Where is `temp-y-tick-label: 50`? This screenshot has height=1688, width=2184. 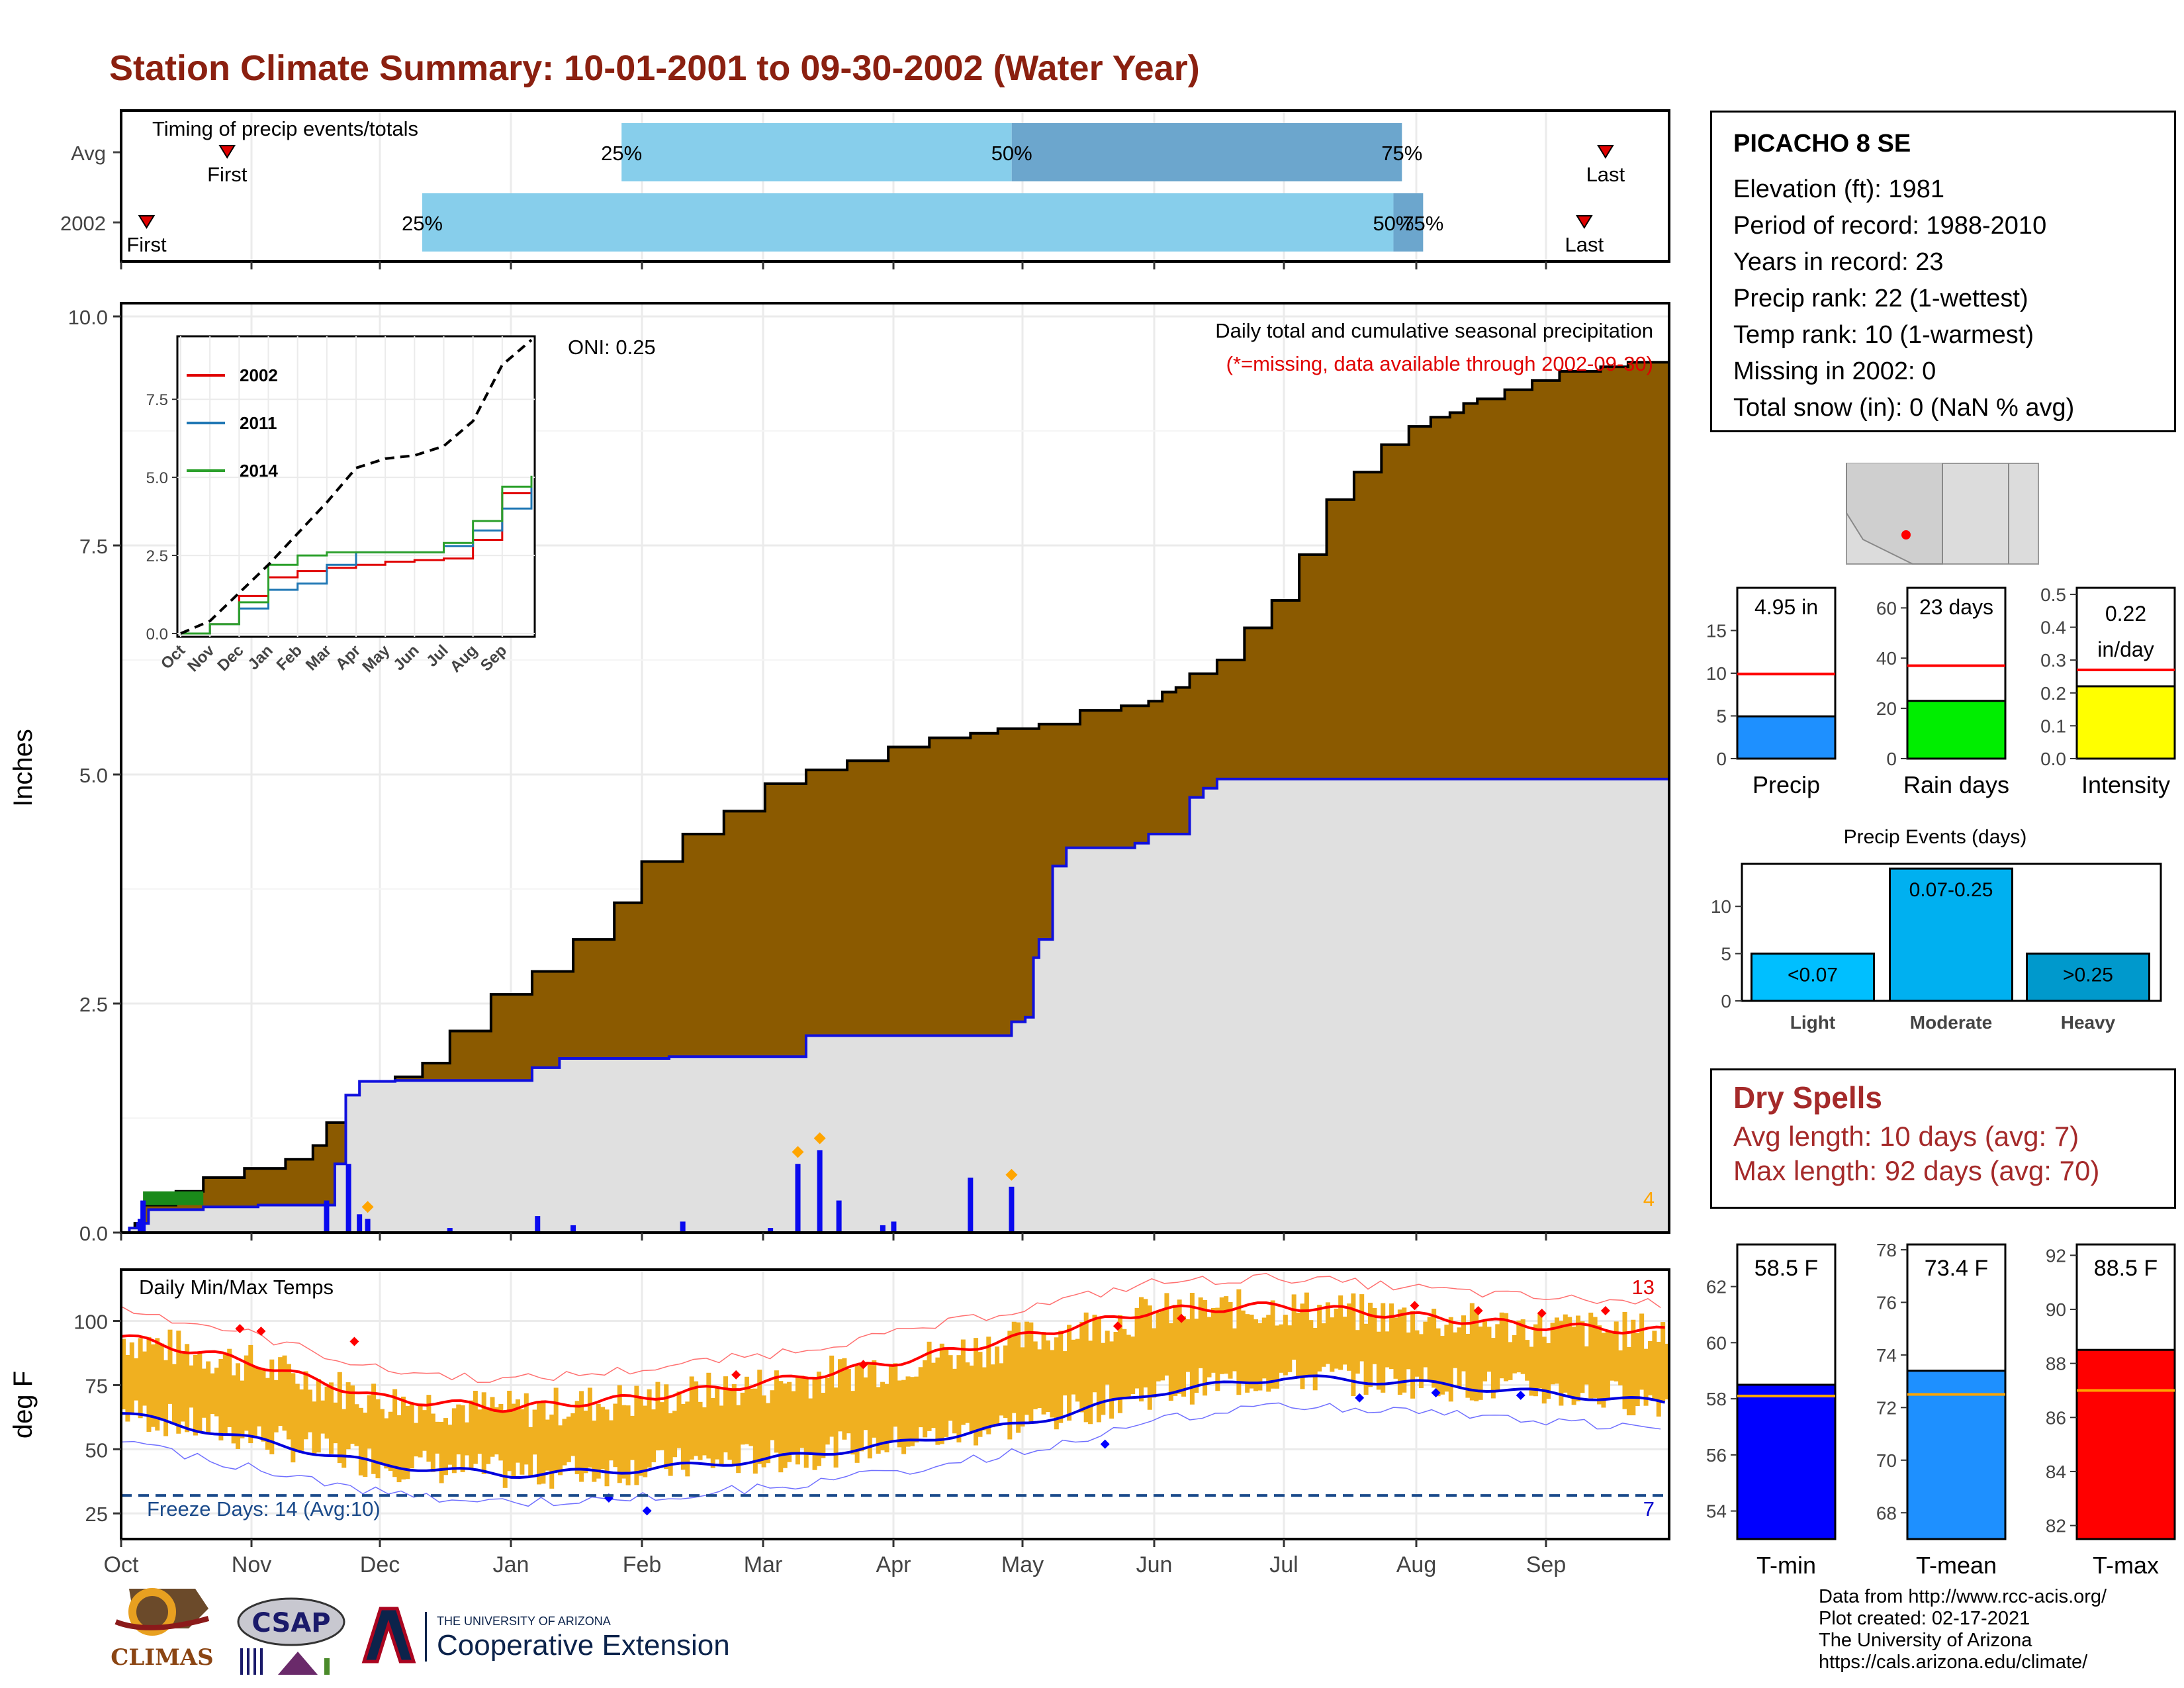 temp-y-tick-label: 50 is located at coordinates (97, 1450).